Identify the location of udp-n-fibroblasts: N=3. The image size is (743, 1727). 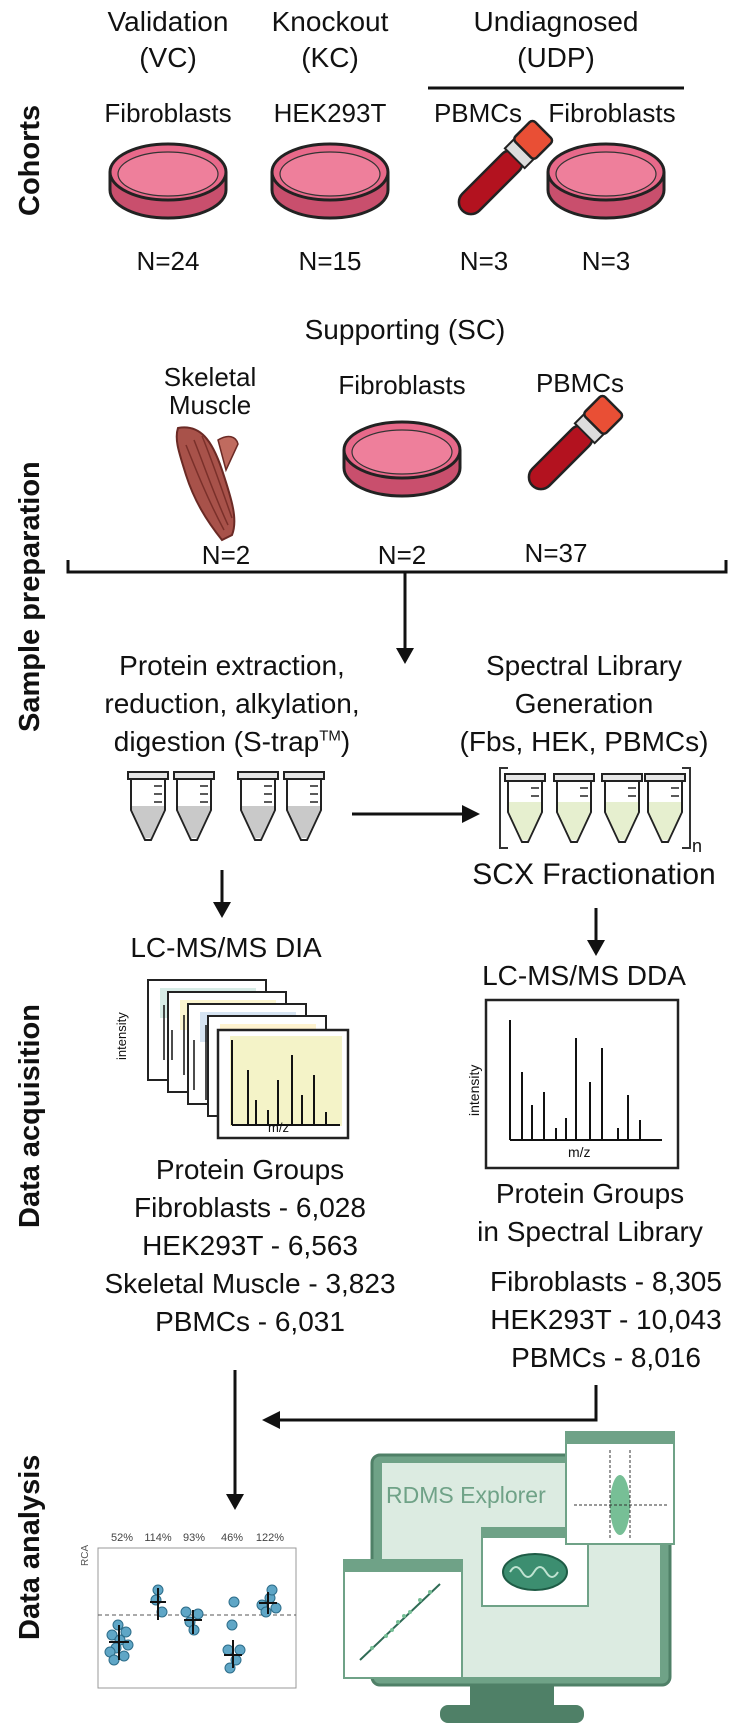
(606, 261).